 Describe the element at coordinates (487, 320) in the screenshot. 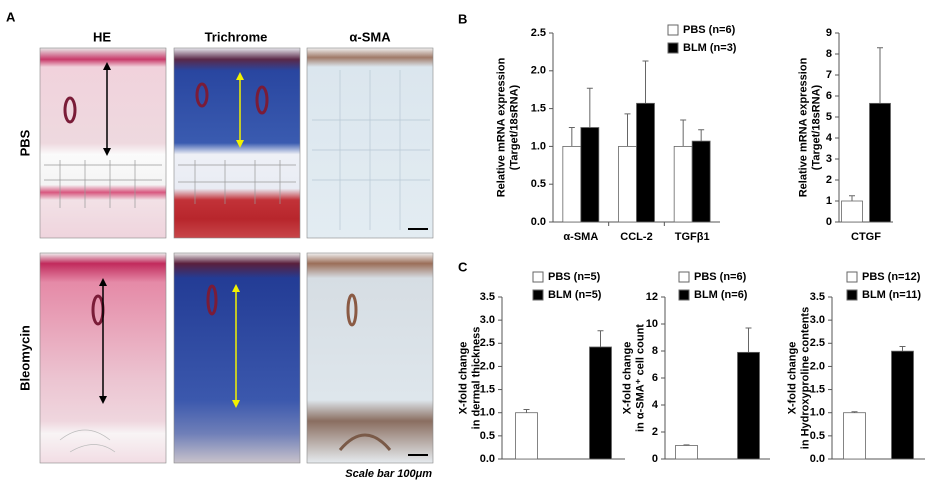

I see `y-tick-label: 3.0` at that location.